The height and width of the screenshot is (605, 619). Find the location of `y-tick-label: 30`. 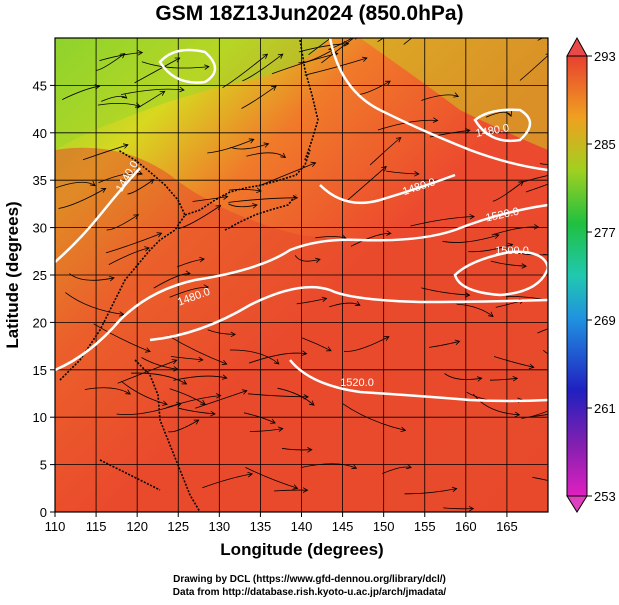

y-tick-label: 30 is located at coordinates (40, 228).